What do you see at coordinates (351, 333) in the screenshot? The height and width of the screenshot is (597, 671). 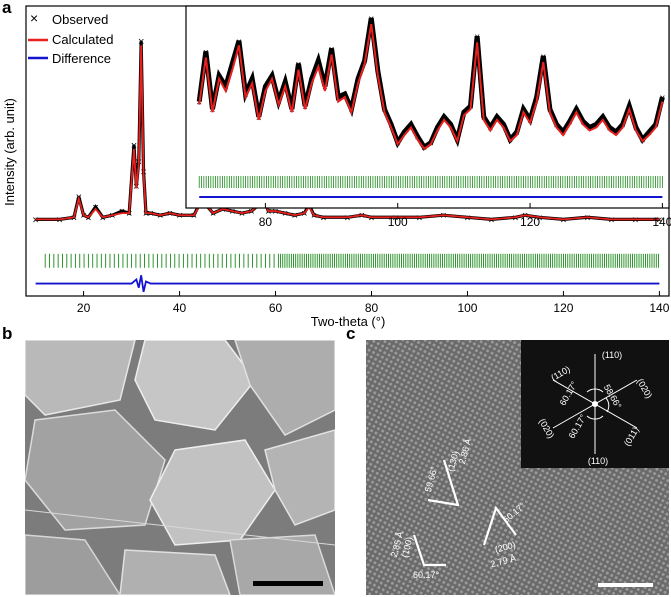 I see `panel-label-c: c` at bounding box center [351, 333].